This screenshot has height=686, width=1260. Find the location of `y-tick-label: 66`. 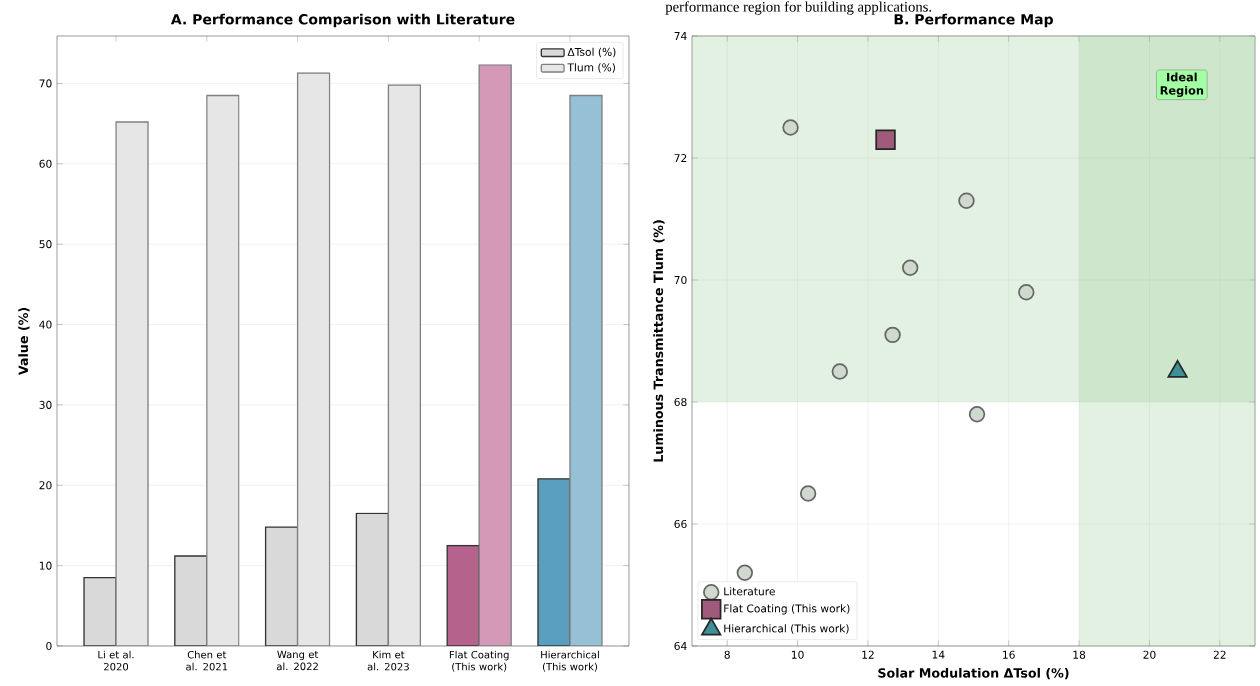

y-tick-label: 66 is located at coordinates (680, 524).